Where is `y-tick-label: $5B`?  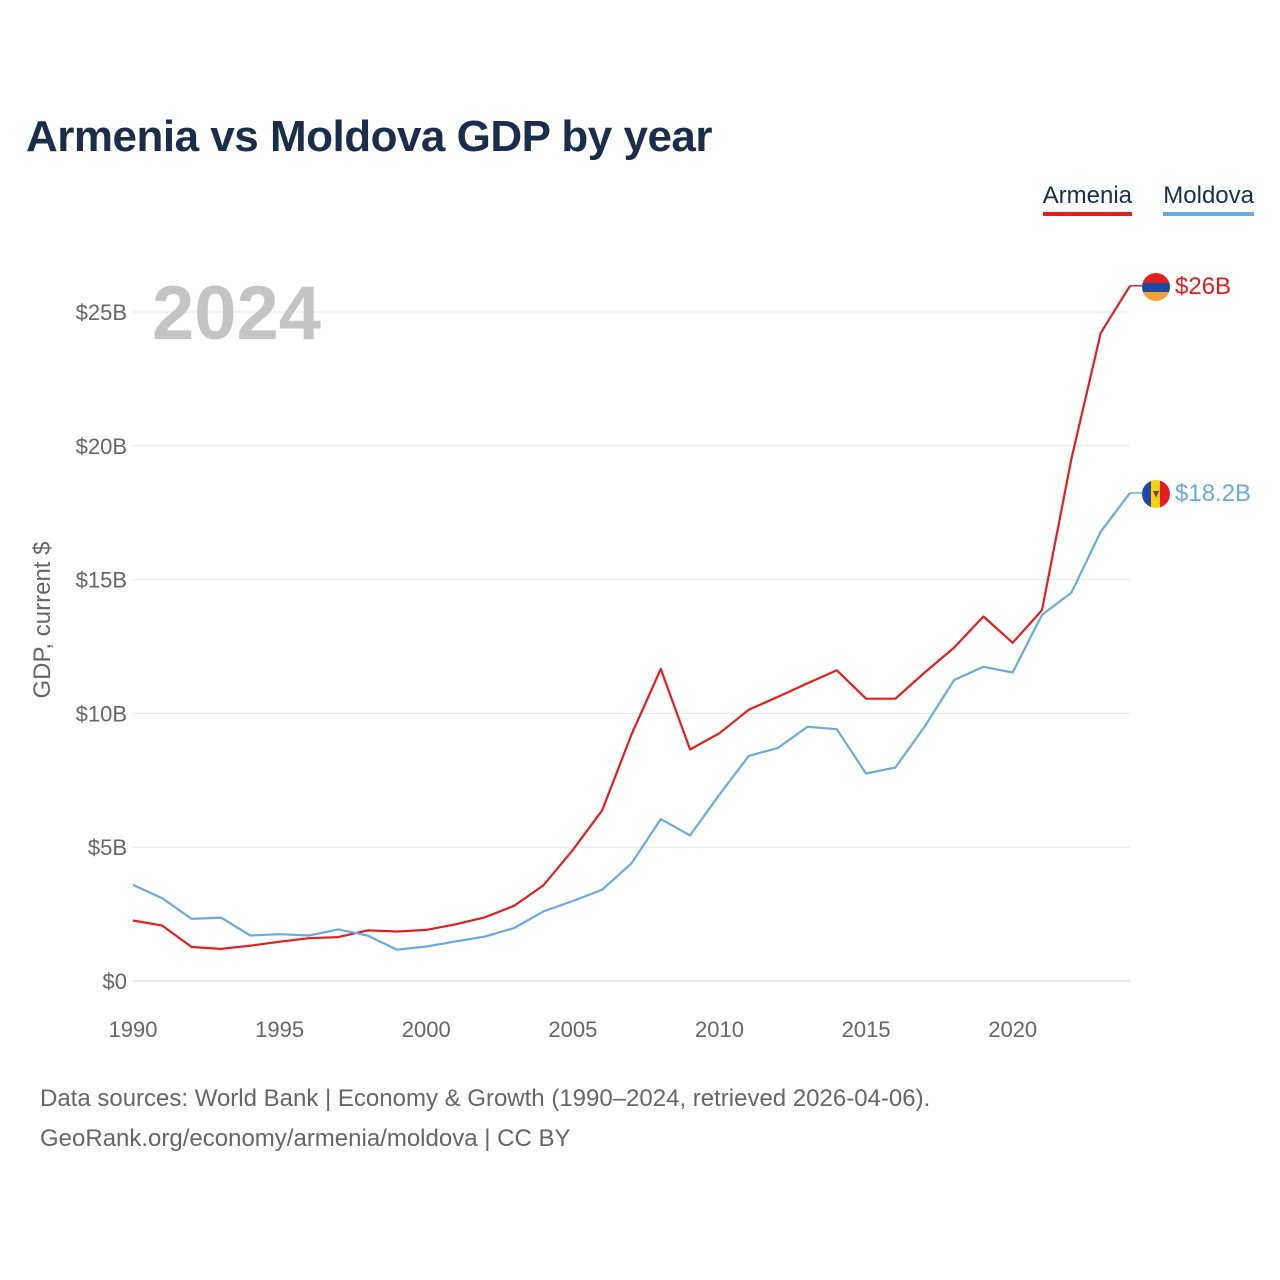 y-tick-label: $5B is located at coordinates (107, 847).